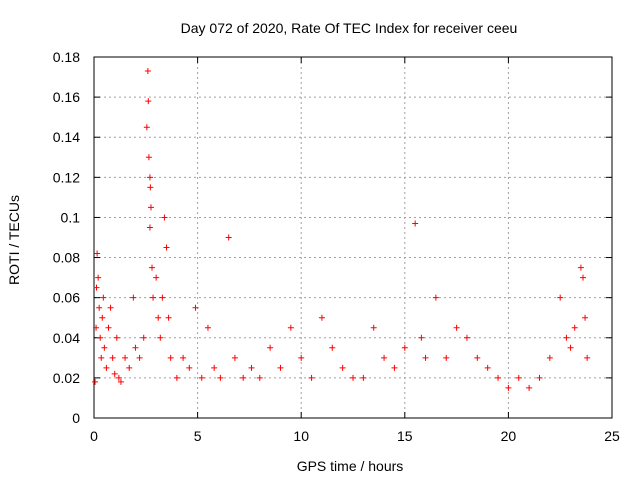  Describe the element at coordinates (66, 258) in the screenshot. I see `y-tick-label: 0.08` at that location.